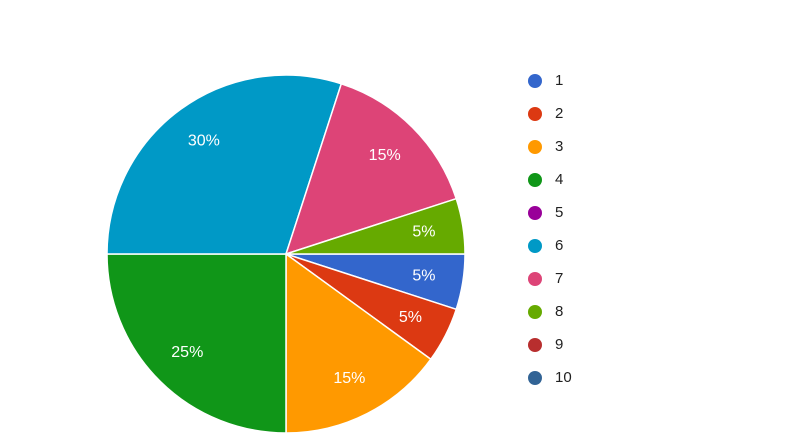 The width and height of the screenshot is (796, 447). I want to click on pie-slice-label-3: 15%, so click(349, 378).